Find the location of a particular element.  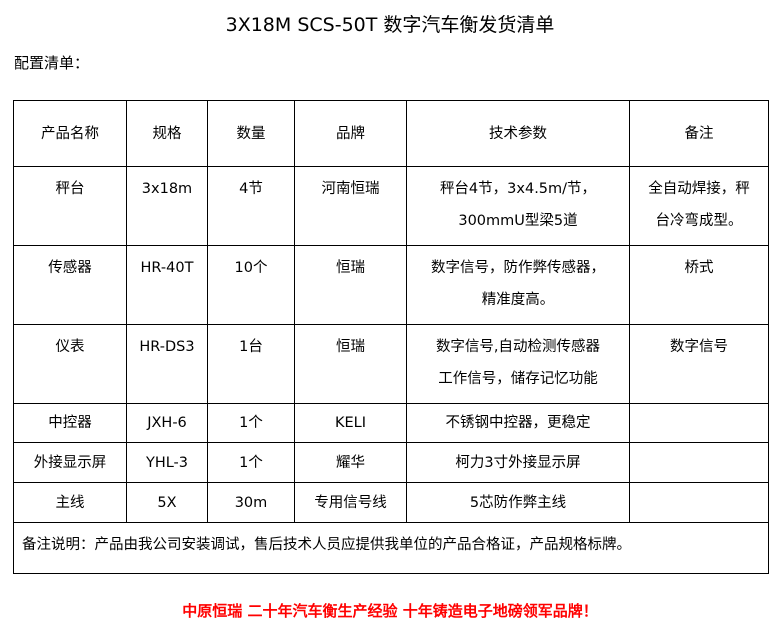

page-title: 3X18M SCS-50T 数字汽车衡发货清单 is located at coordinates (390, 25).